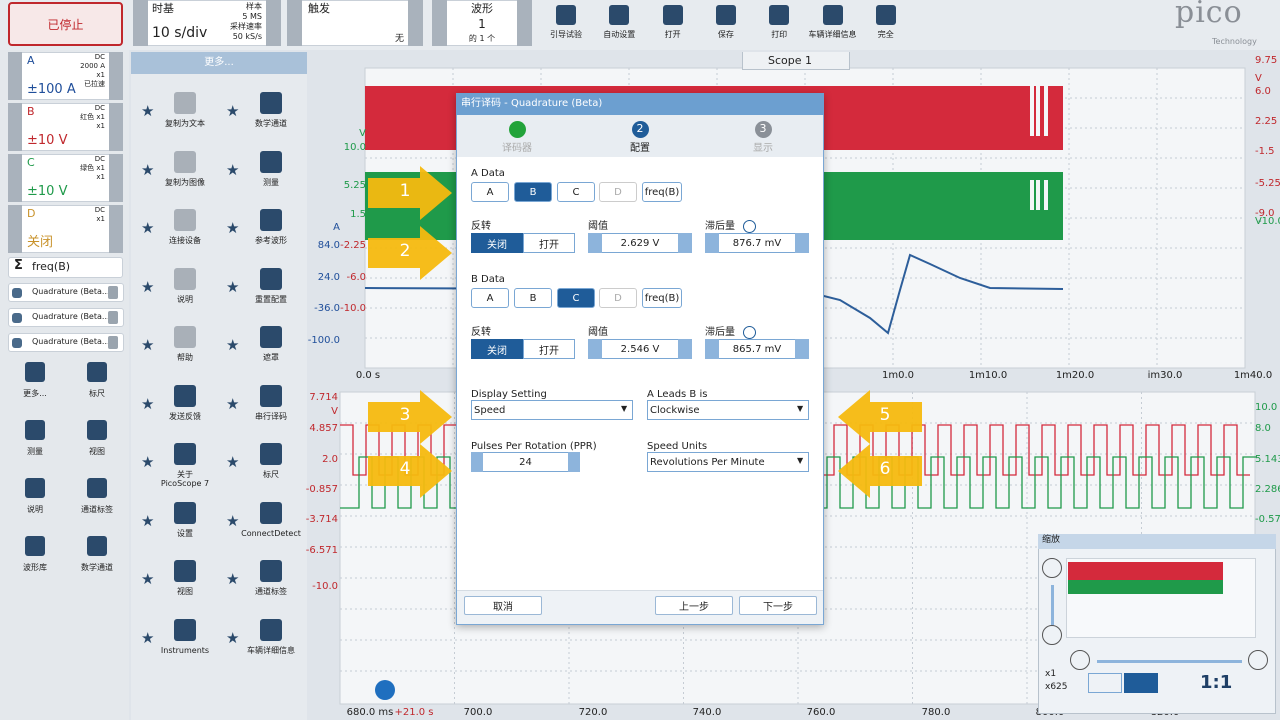 The height and width of the screenshot is (720, 1280). I want to click on step-circle, so click(763, 129).